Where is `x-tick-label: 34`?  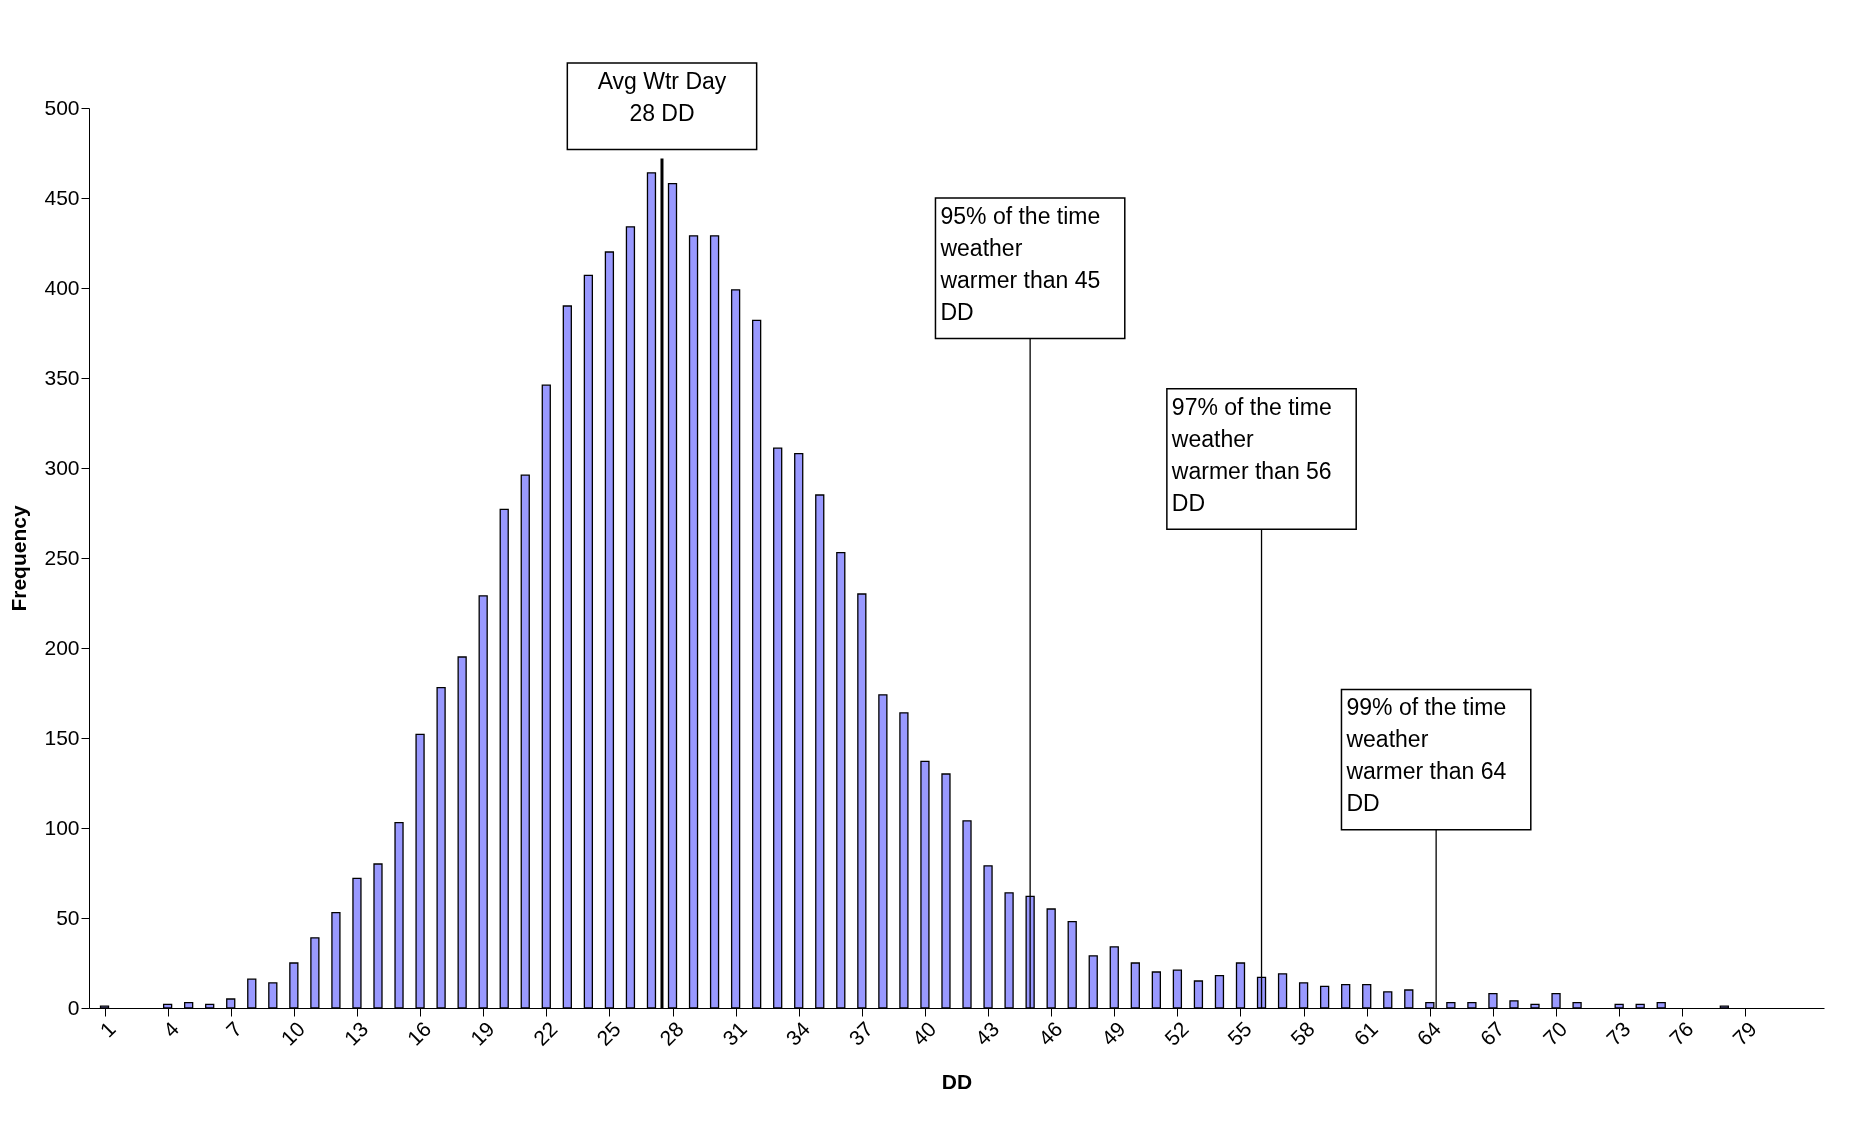
x-tick-label: 34 is located at coordinates (798, 1033).